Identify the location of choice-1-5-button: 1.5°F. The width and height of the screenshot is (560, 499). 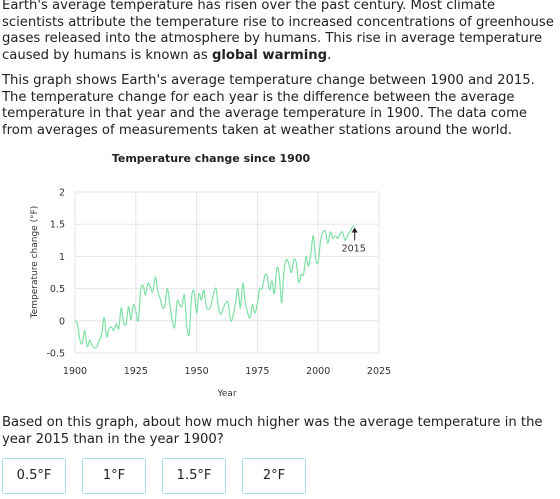
(194, 476).